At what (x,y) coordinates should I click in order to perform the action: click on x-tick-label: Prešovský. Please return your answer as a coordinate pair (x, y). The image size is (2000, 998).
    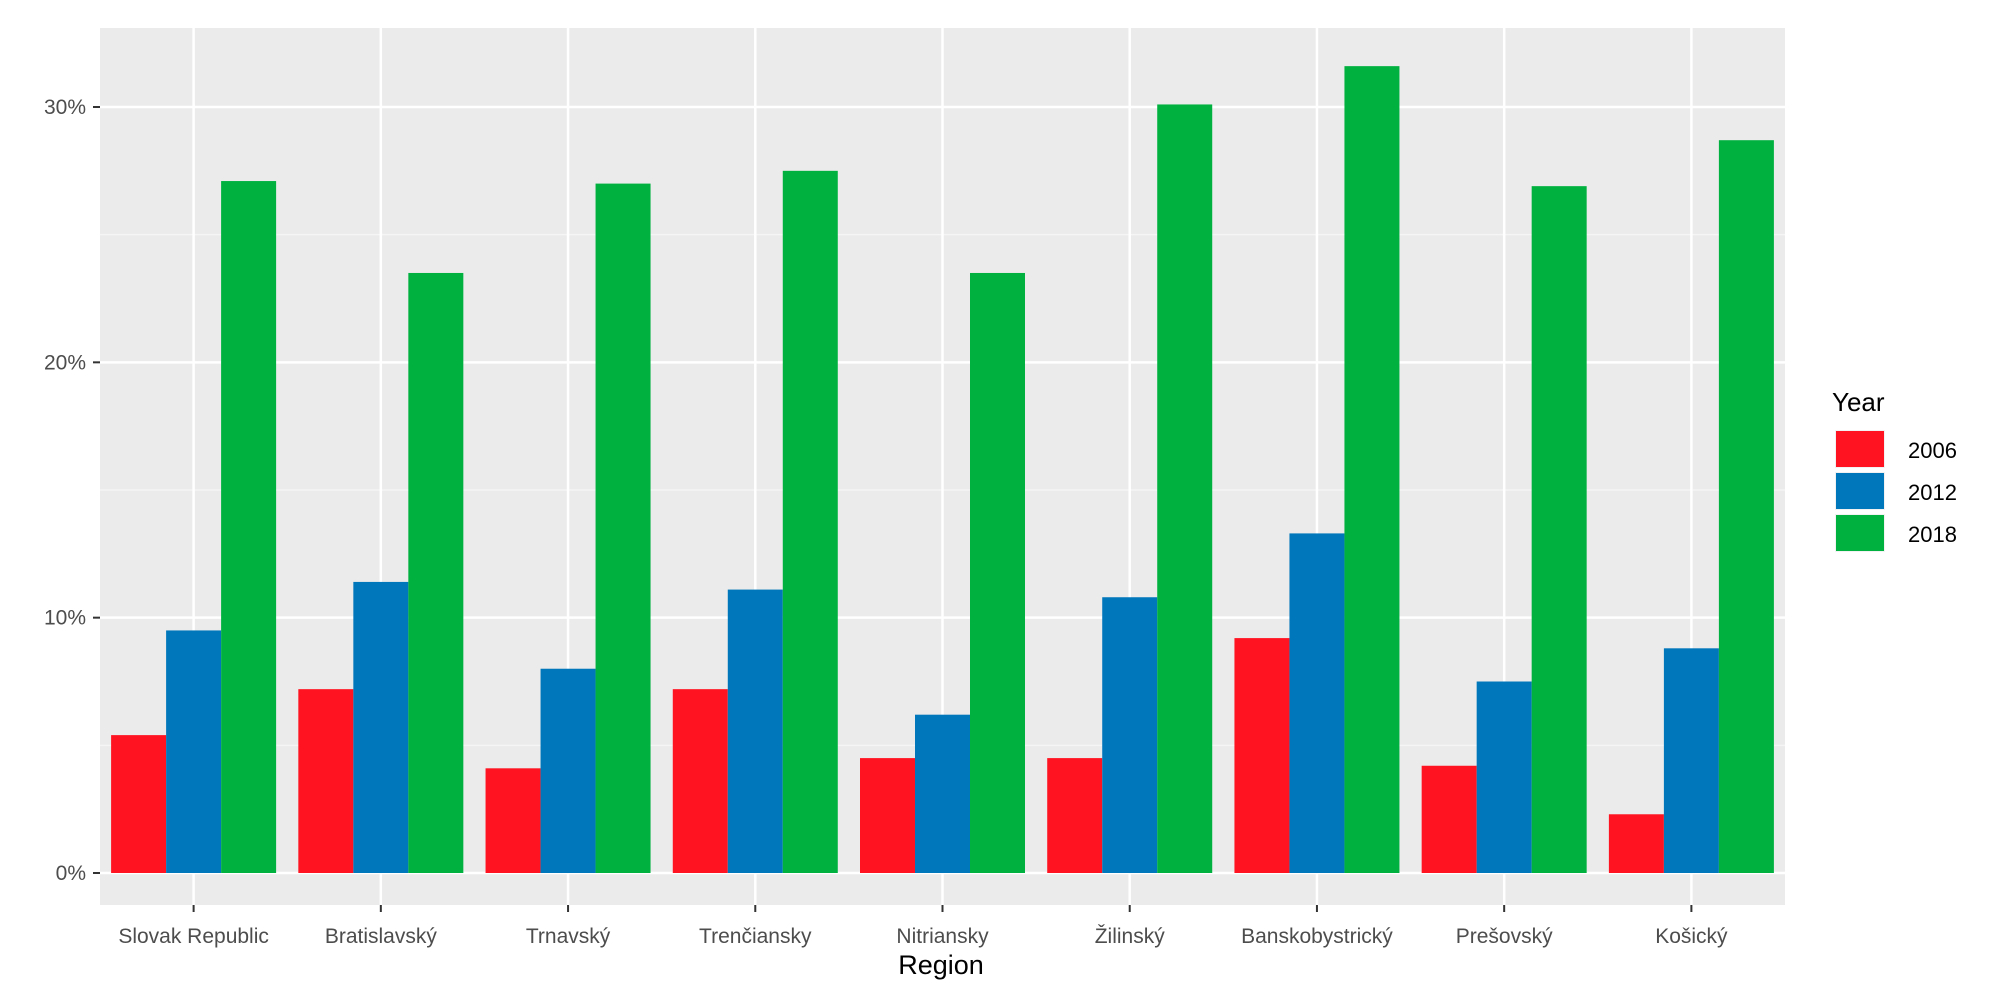
    Looking at the image, I should click on (1504, 936).